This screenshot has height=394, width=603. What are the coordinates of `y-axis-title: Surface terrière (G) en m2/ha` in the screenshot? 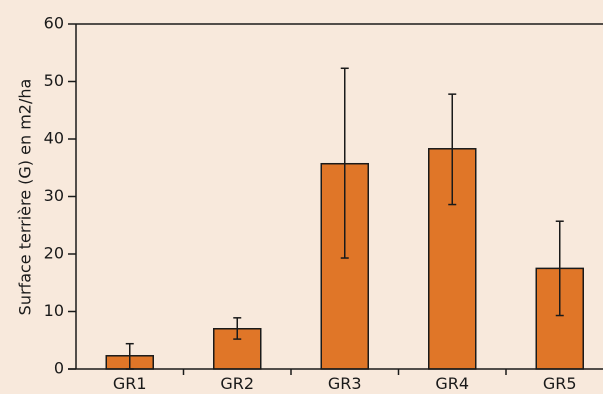 It's located at (25, 197).